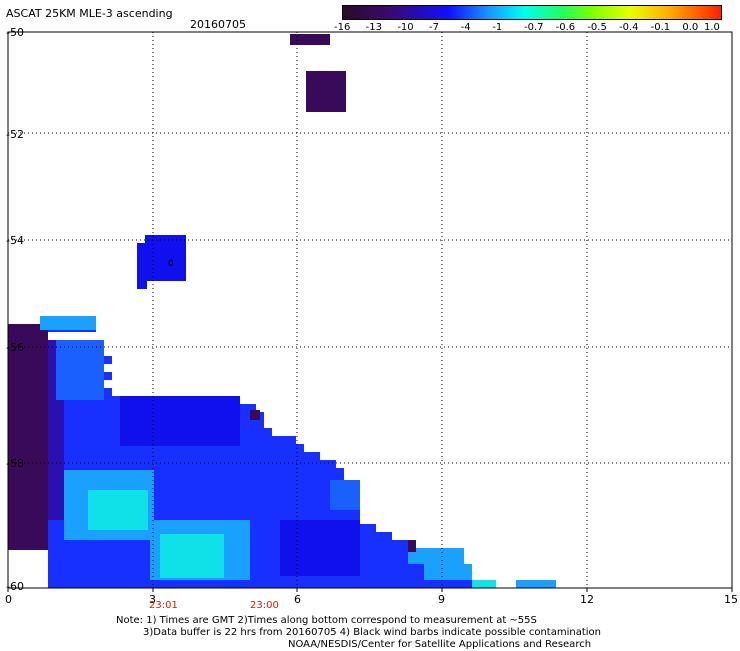 This screenshot has width=740, height=651. Describe the element at coordinates (15, 240) in the screenshot. I see `y-tick-label: -54` at that location.